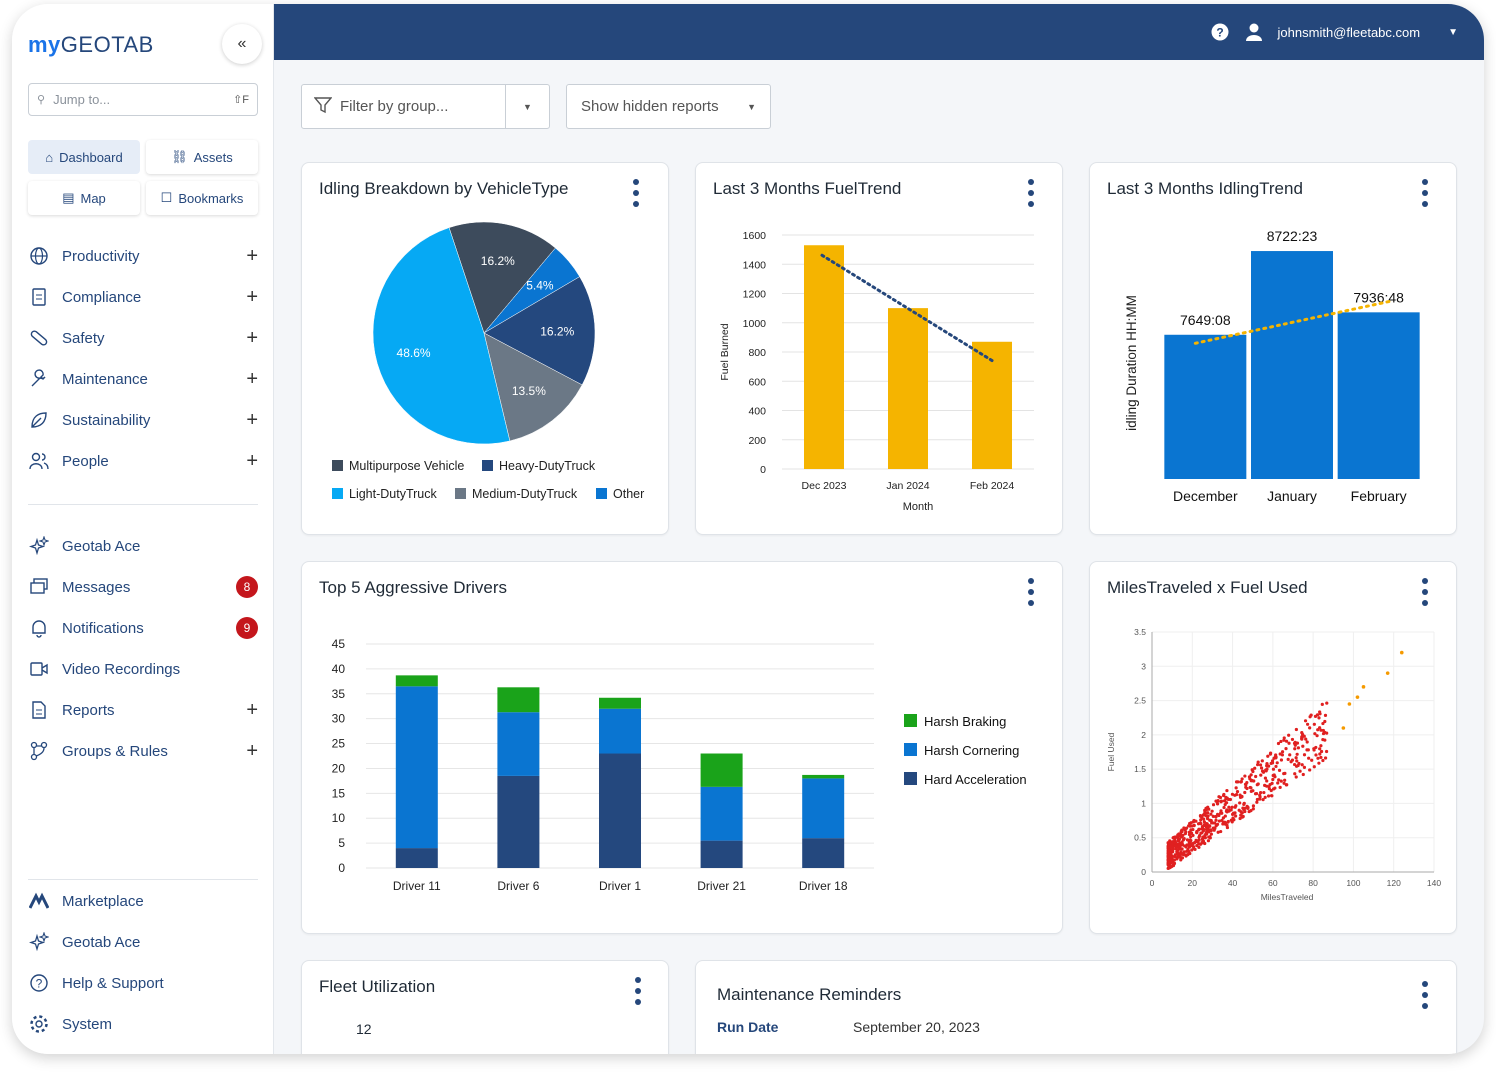  What do you see at coordinates (143, 99) in the screenshot?
I see `jump-to-search: ⚲ Jump to... ⇧F` at bounding box center [143, 99].